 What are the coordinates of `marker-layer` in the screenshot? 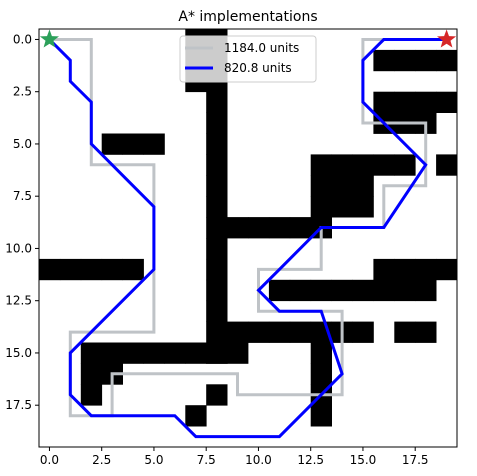 It's located at (248, 38).